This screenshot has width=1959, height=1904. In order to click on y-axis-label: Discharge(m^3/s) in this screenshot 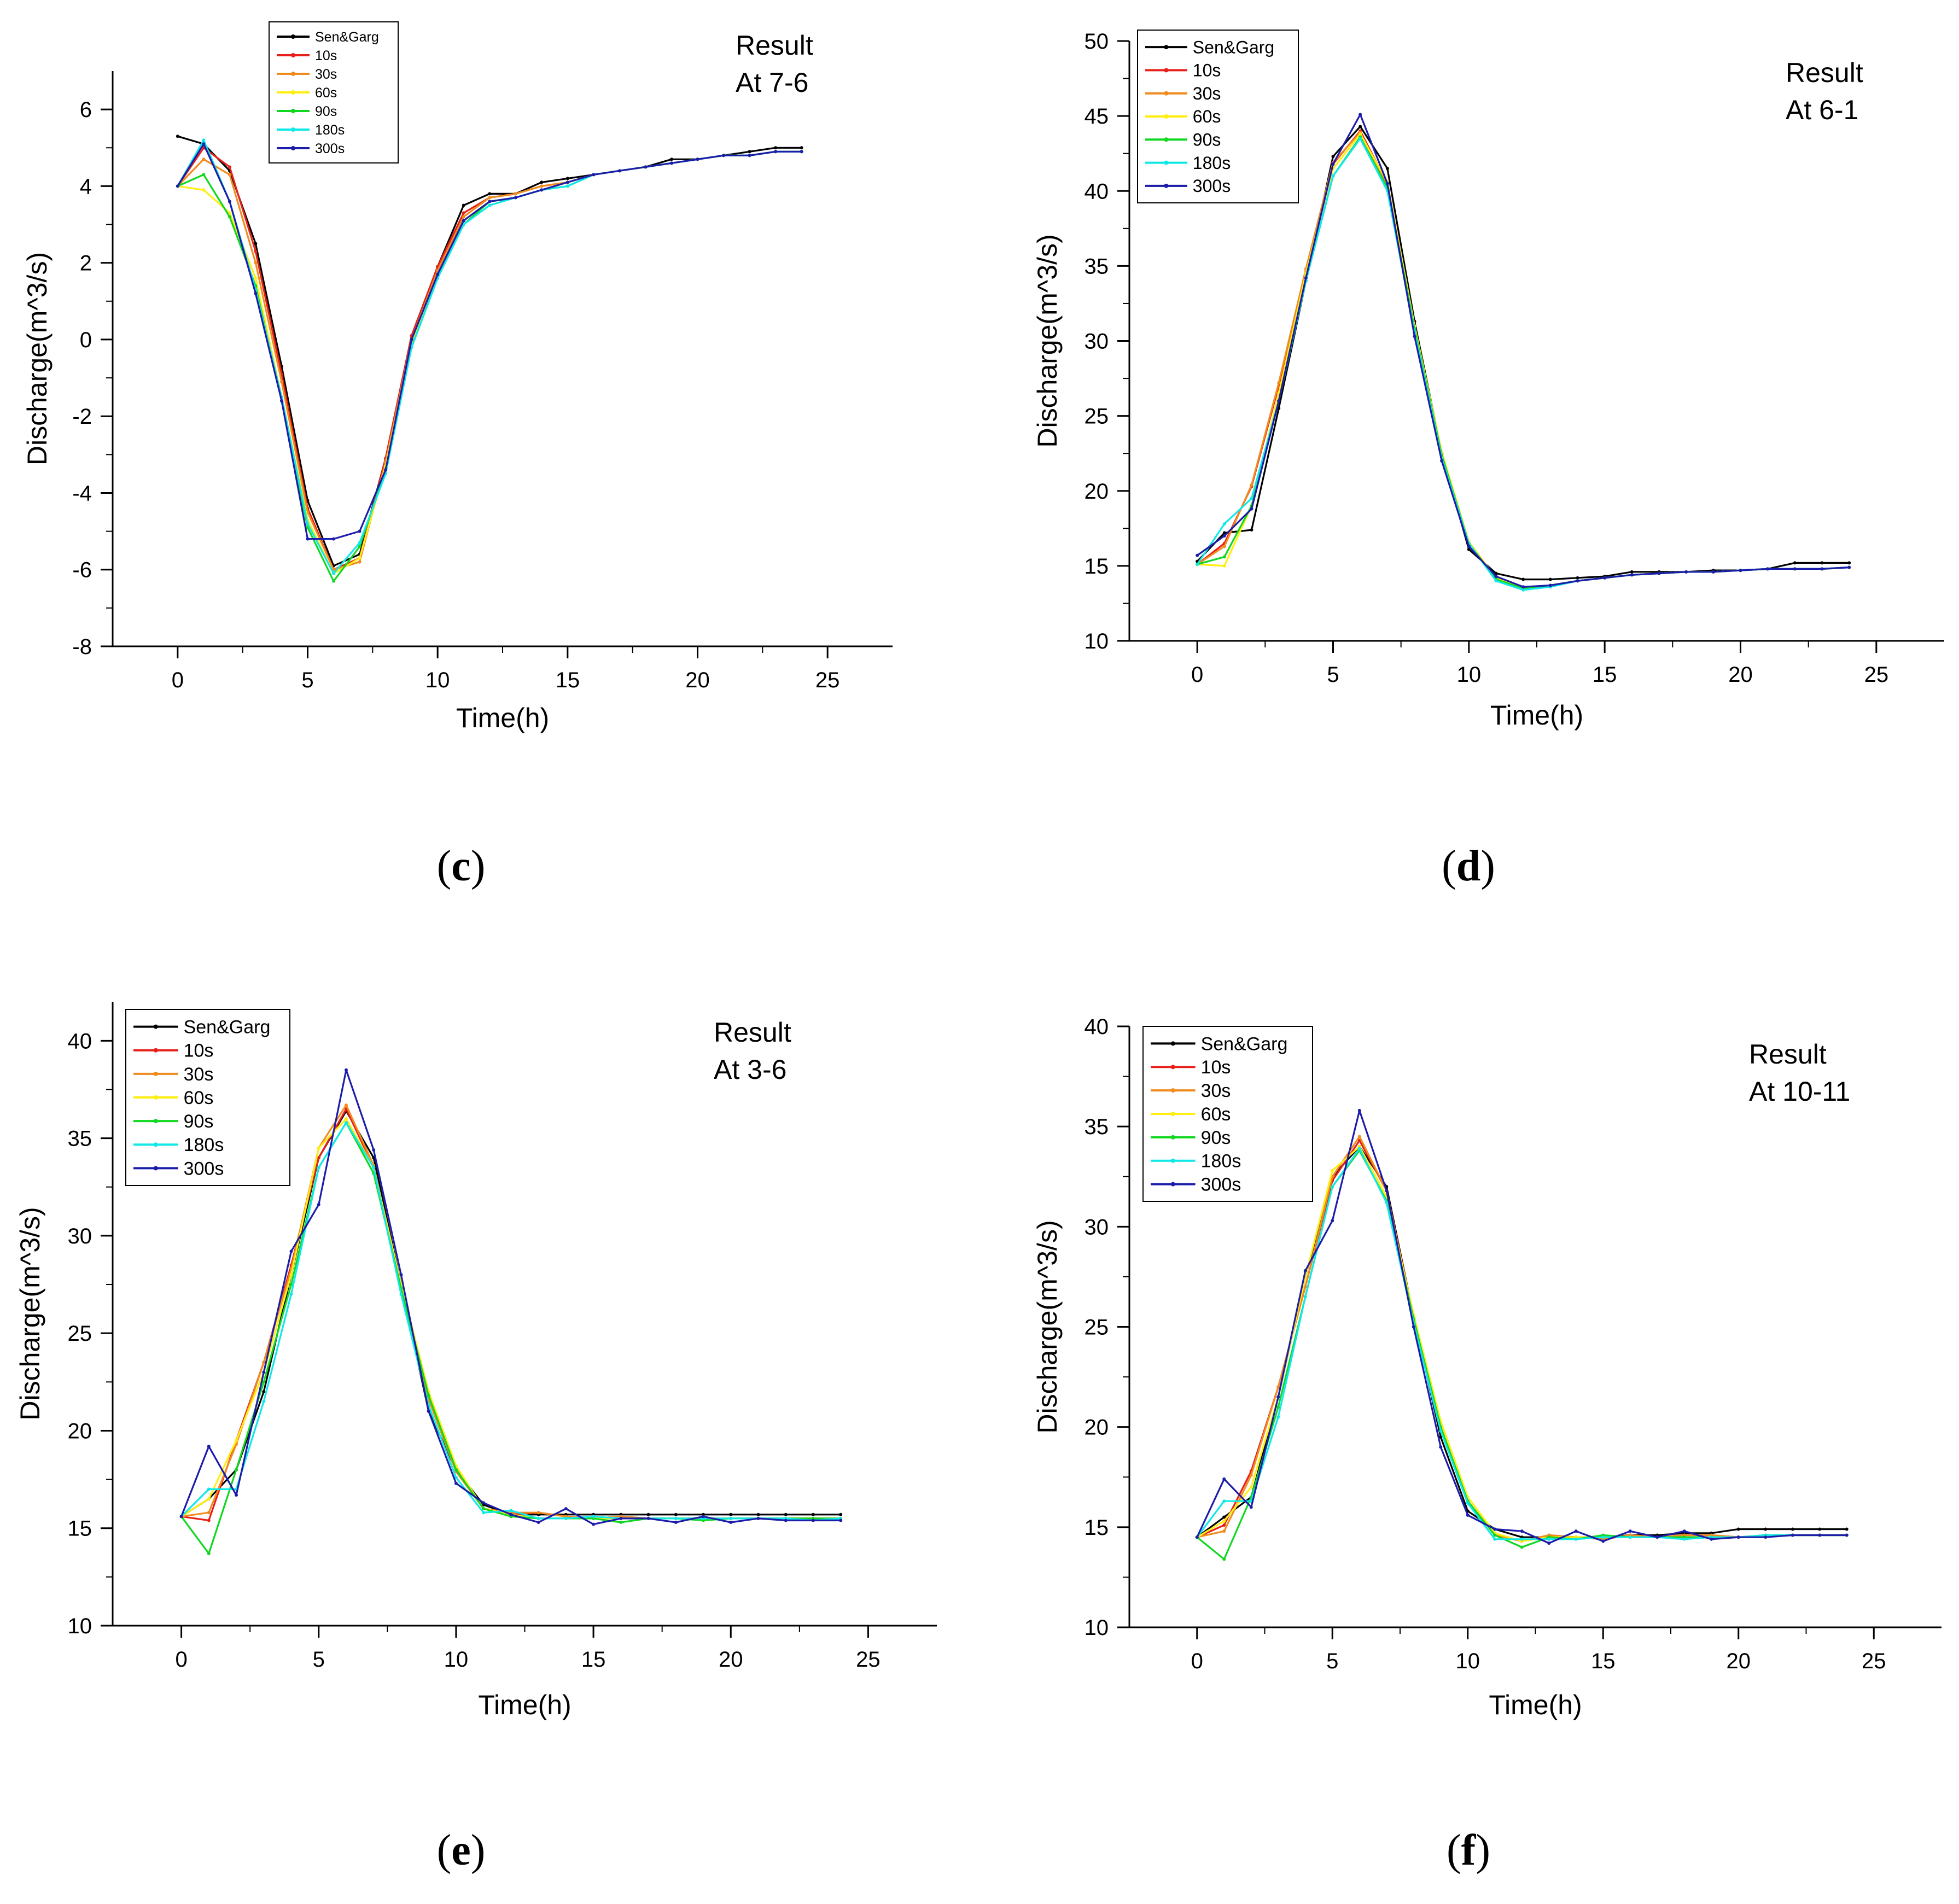, I will do `click(1047, 1327)`.